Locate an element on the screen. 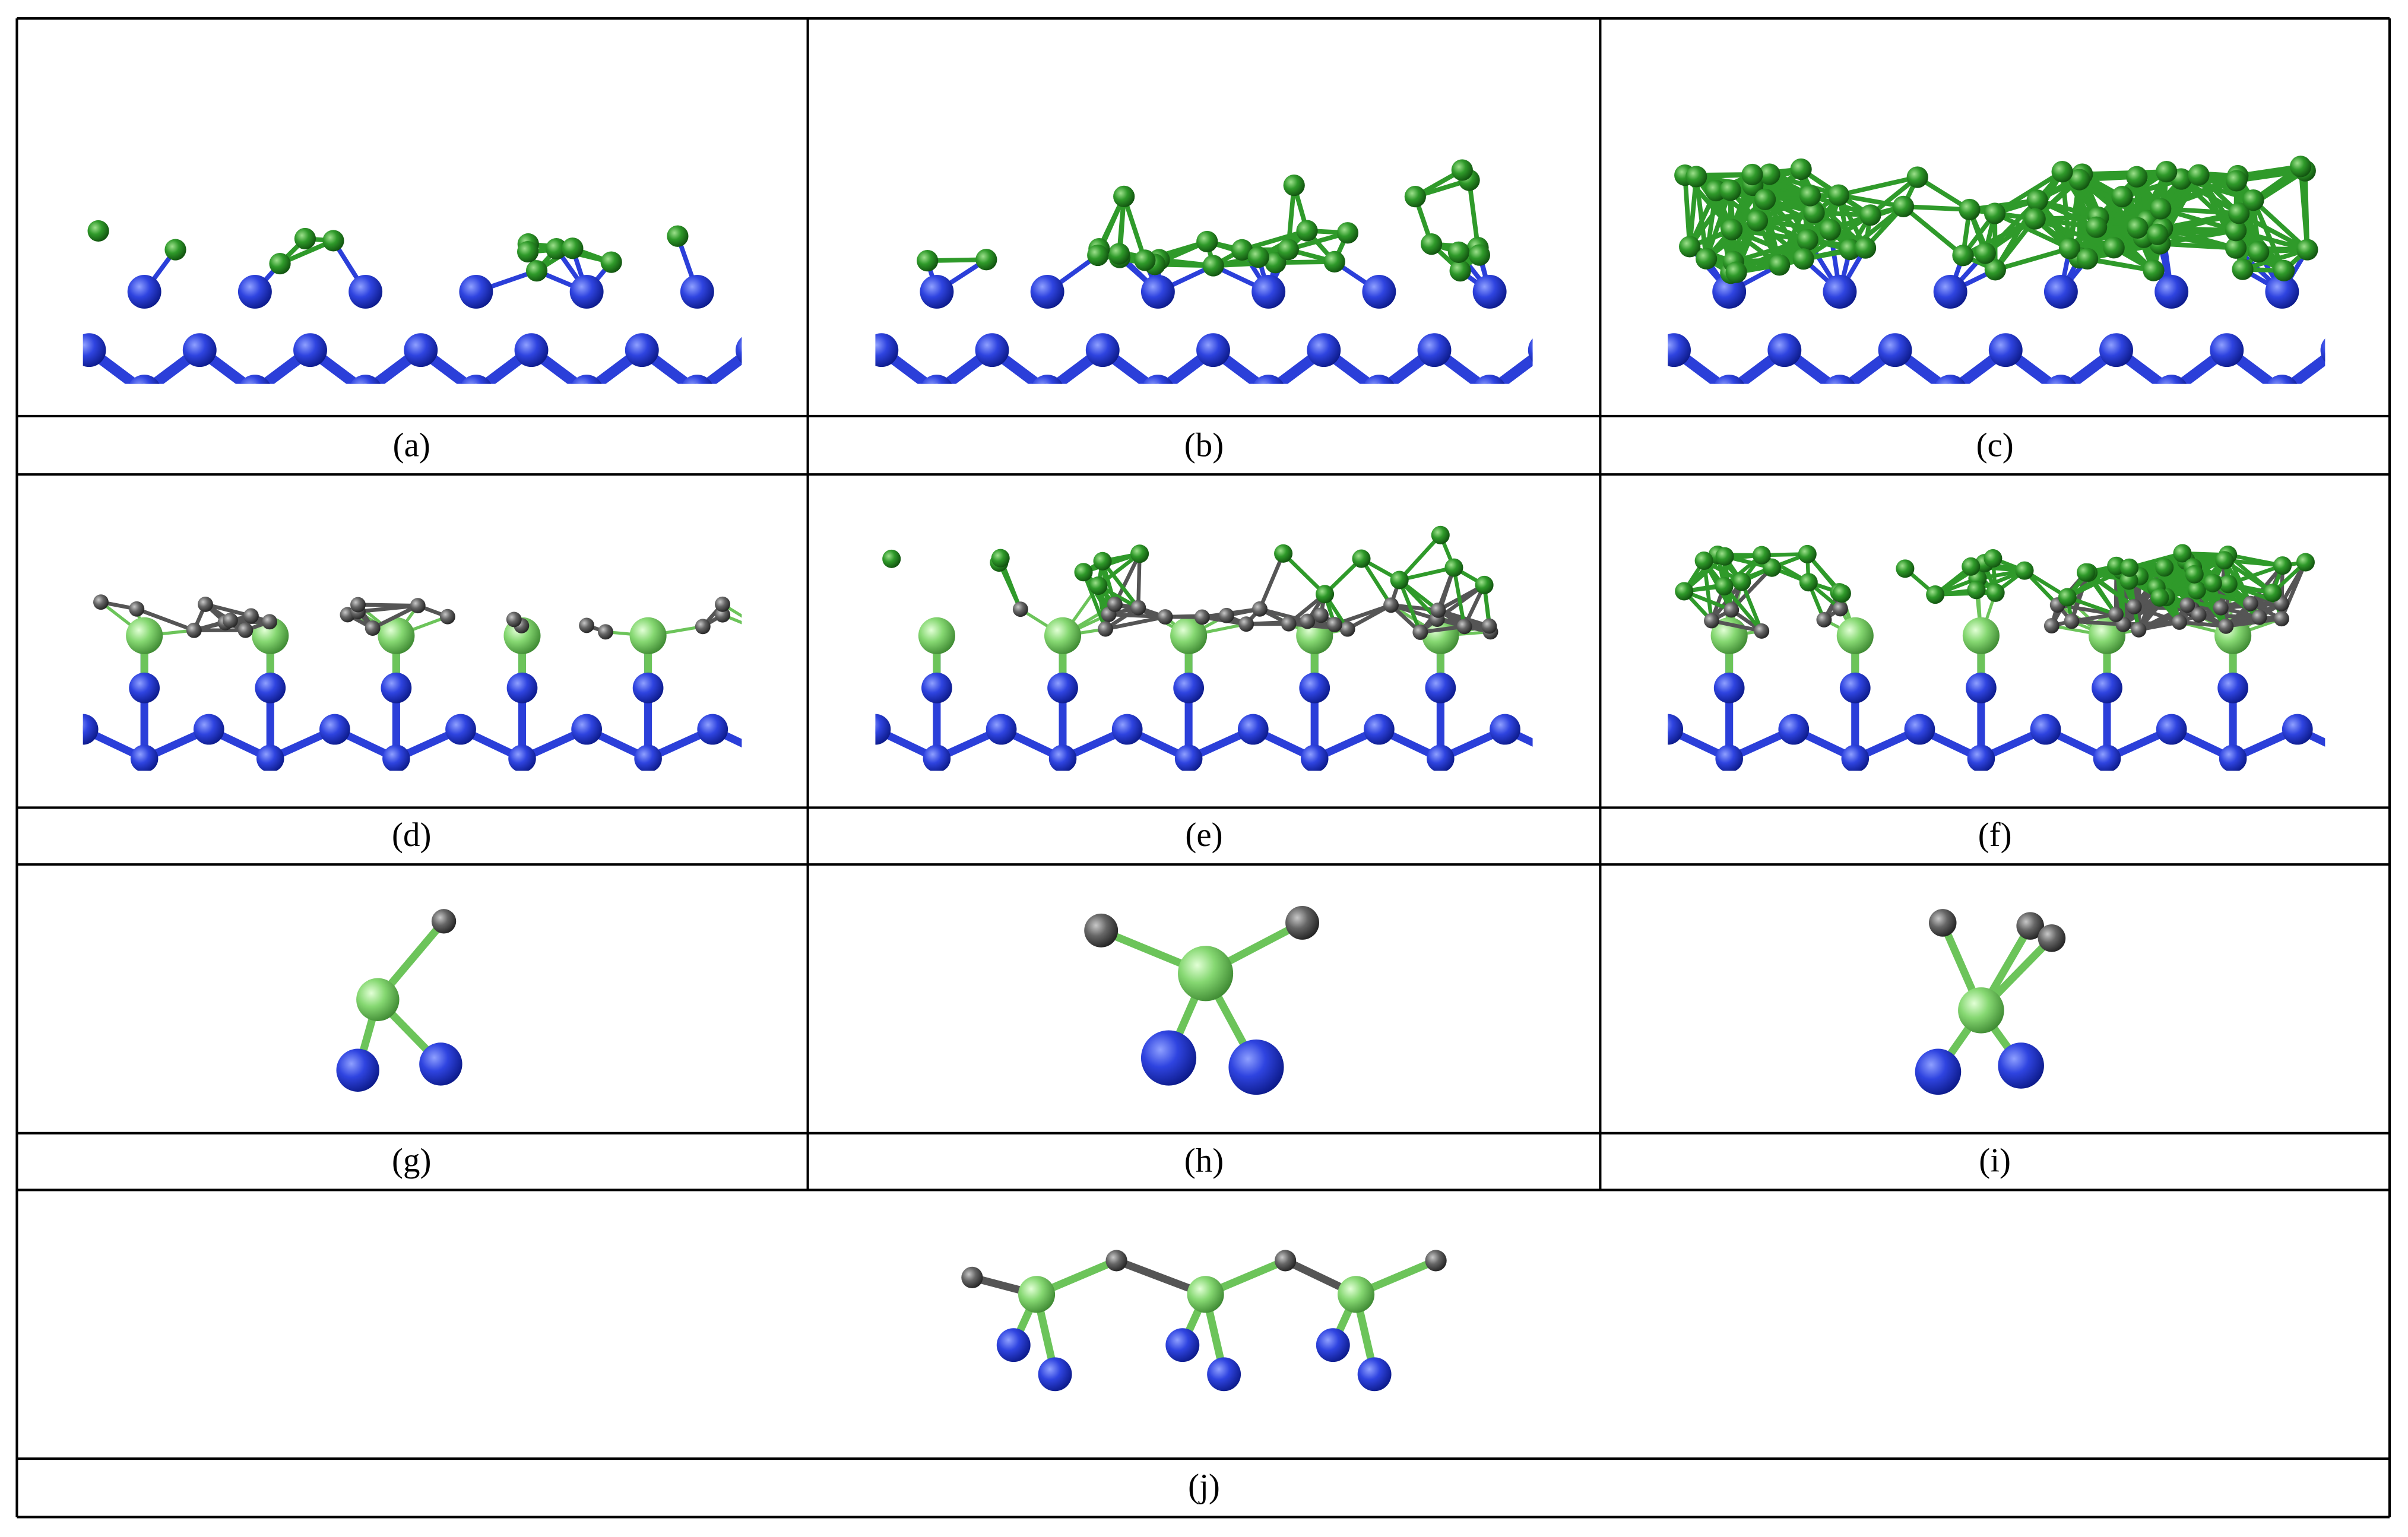 The width and height of the screenshot is (2408, 1537). caption: (c) is located at coordinates (1995, 445).